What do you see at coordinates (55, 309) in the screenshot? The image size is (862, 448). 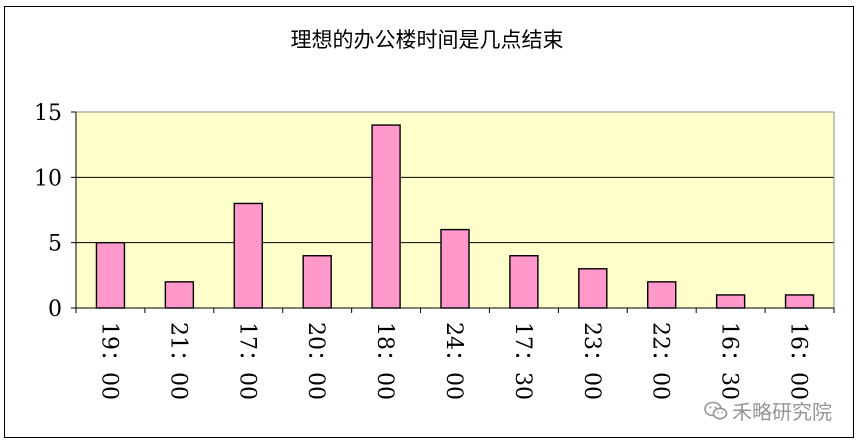 I see `y-tick-label: 0` at bounding box center [55, 309].